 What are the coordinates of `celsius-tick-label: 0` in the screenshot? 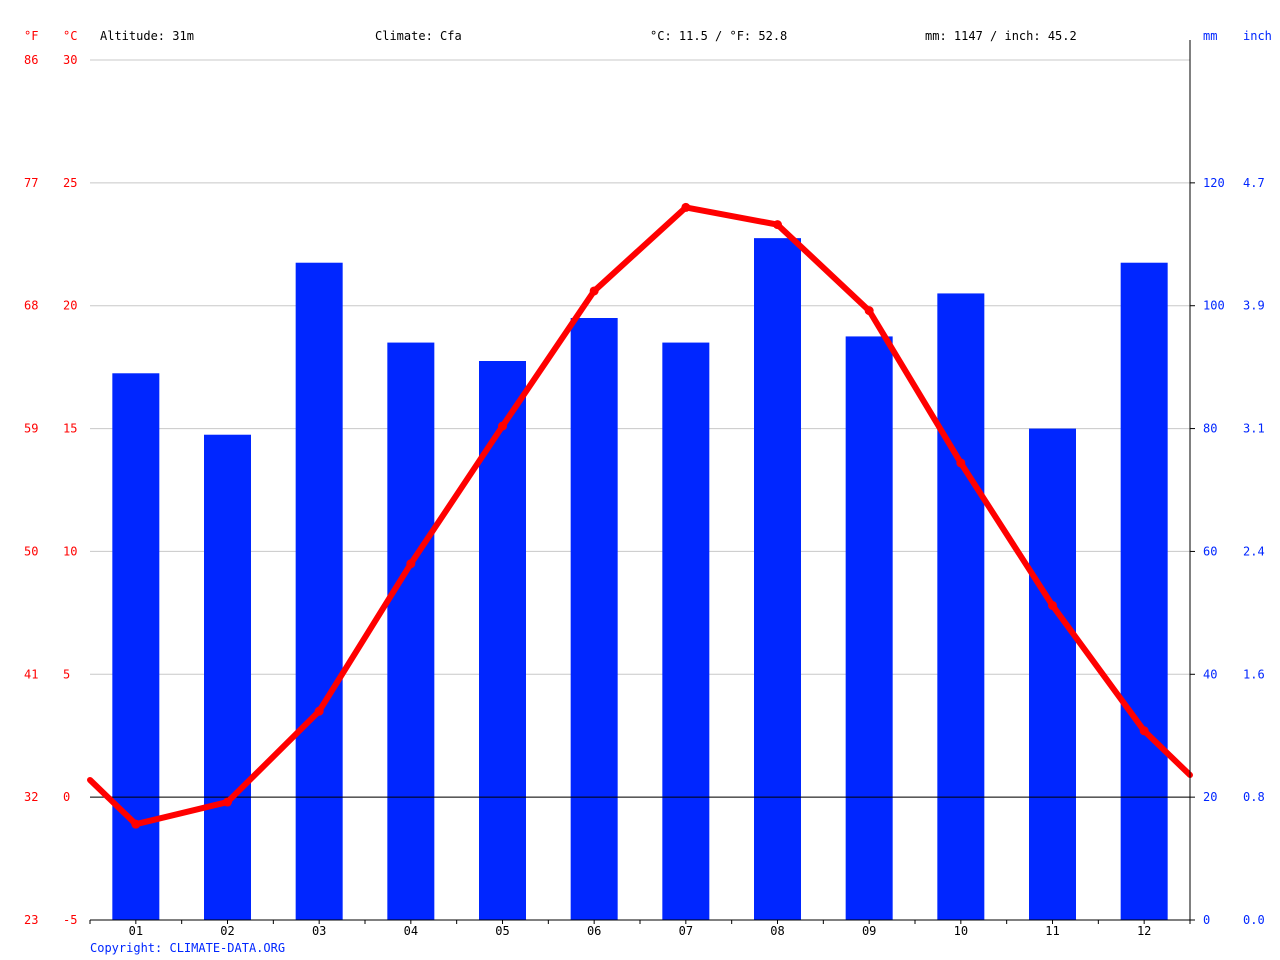 It's located at (66, 797).